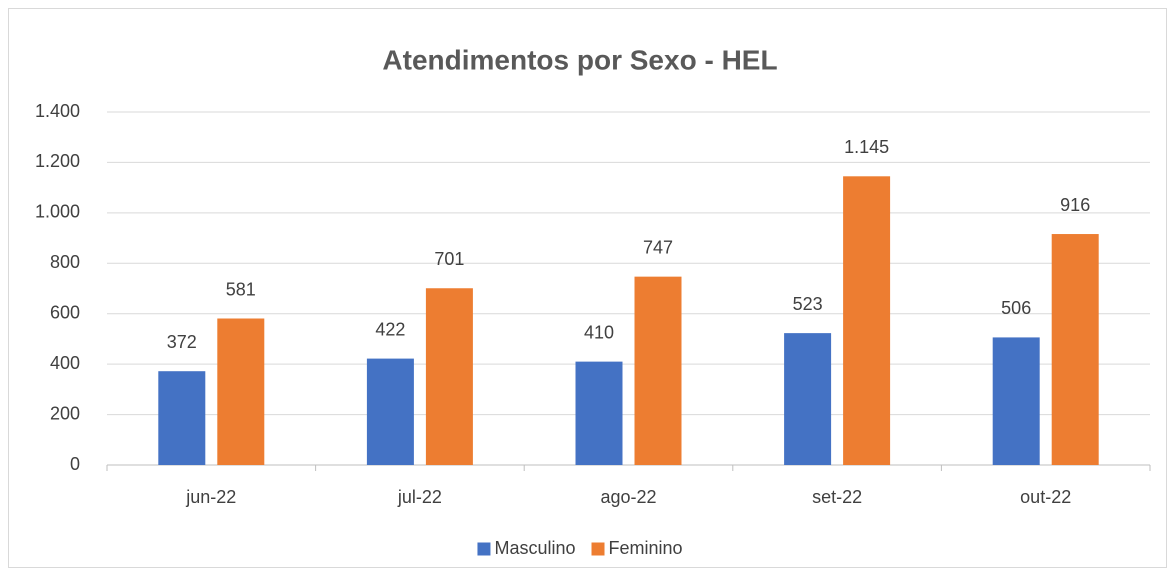 This screenshot has height=576, width=1175. Describe the element at coordinates (65, 363) in the screenshot. I see `y-tick-label: 400` at that location.